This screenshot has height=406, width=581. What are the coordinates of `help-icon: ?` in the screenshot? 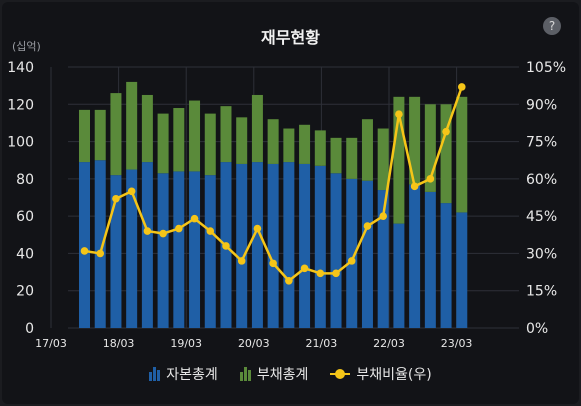 It's located at (552, 26).